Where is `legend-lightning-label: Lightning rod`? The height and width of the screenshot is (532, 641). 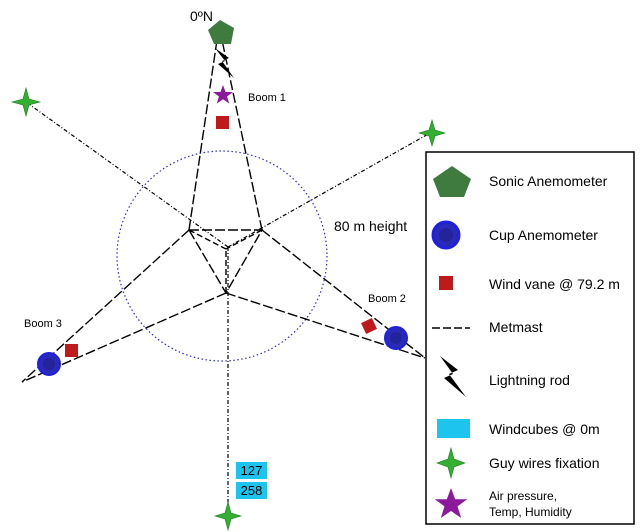
legend-lightning-label: Lightning rod is located at coordinates (529, 380).